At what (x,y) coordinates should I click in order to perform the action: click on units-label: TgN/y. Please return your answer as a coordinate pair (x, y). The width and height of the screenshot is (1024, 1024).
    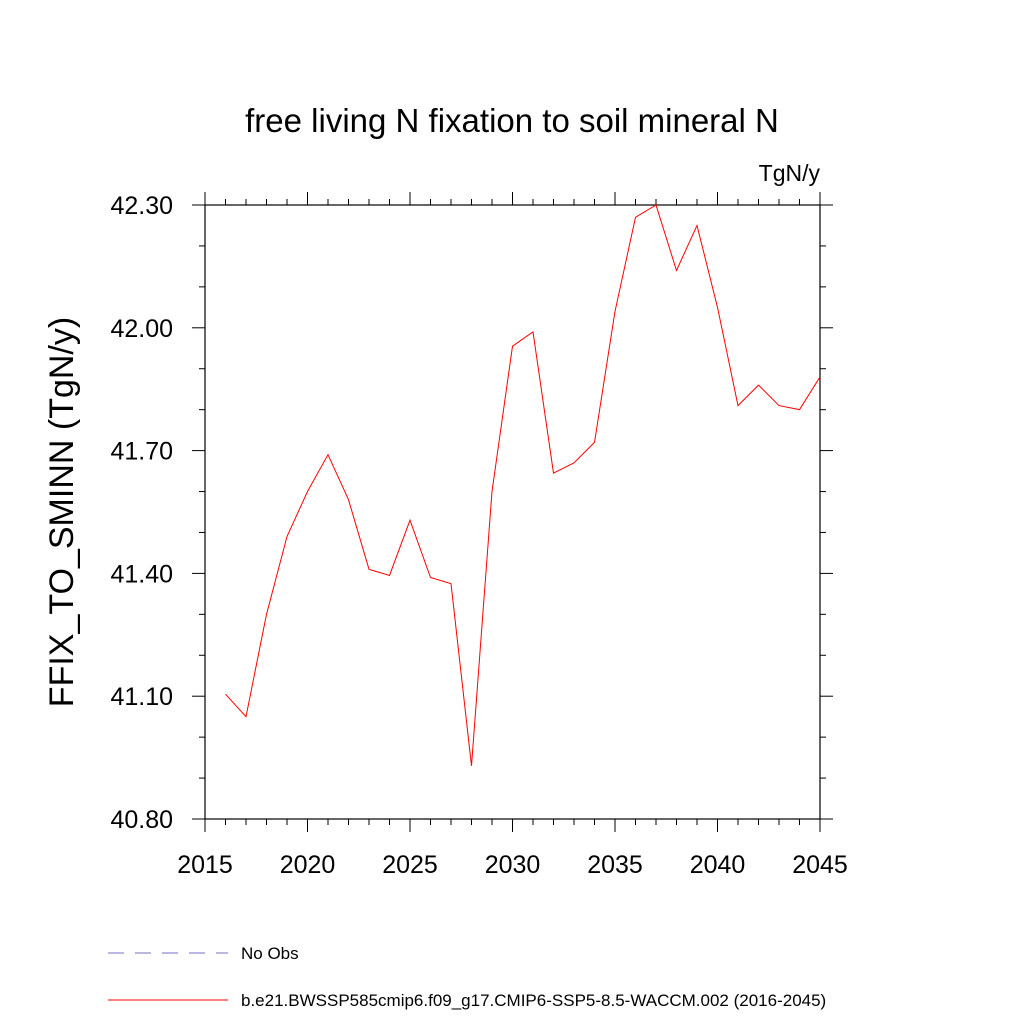
    Looking at the image, I should click on (790, 173).